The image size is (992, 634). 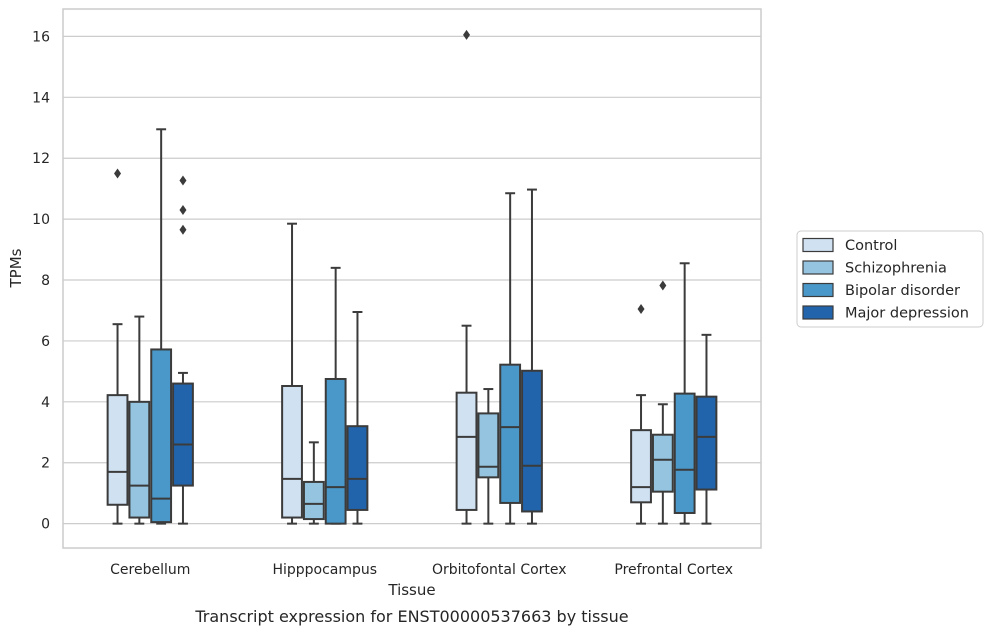 What do you see at coordinates (41, 220) in the screenshot?
I see `y-tick-label: 10` at bounding box center [41, 220].